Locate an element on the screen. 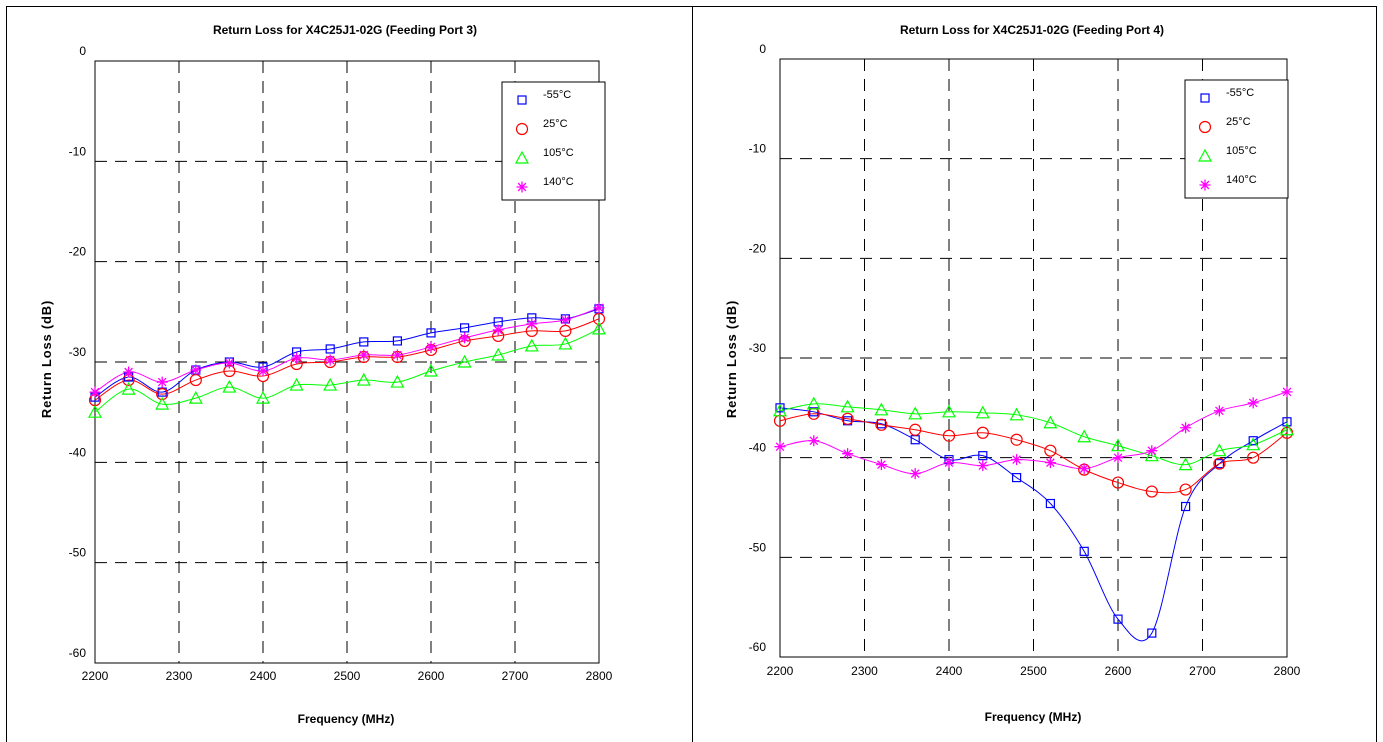  y-tick-label: -40 is located at coordinates (758, 448).